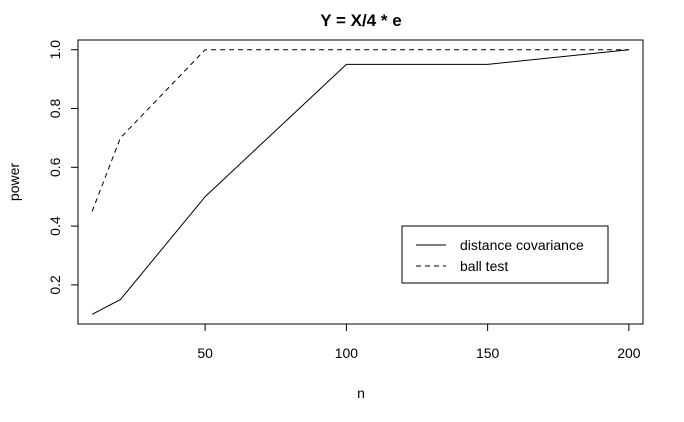 This screenshot has width=684, height=422. I want to click on y-axis-label: power, so click(14, 182).